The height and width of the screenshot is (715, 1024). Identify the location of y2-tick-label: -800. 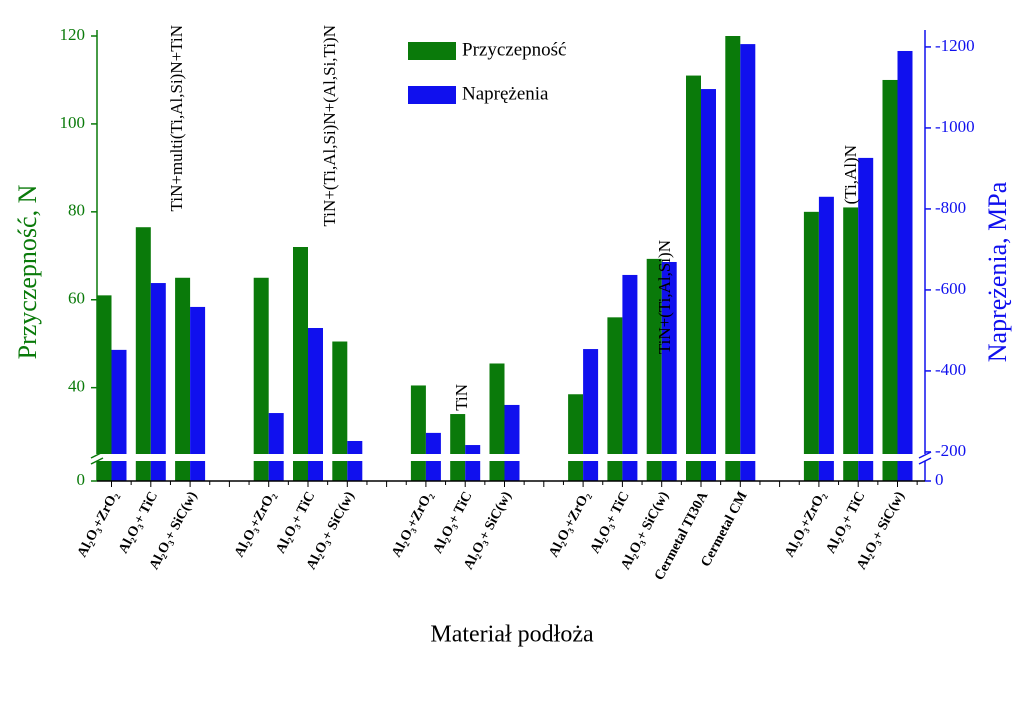
(950, 207).